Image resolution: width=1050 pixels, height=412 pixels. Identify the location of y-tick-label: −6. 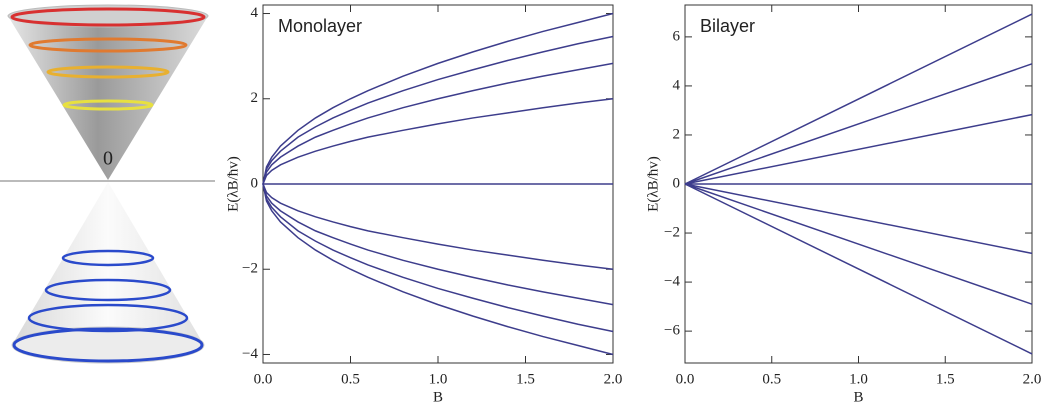
(672, 331).